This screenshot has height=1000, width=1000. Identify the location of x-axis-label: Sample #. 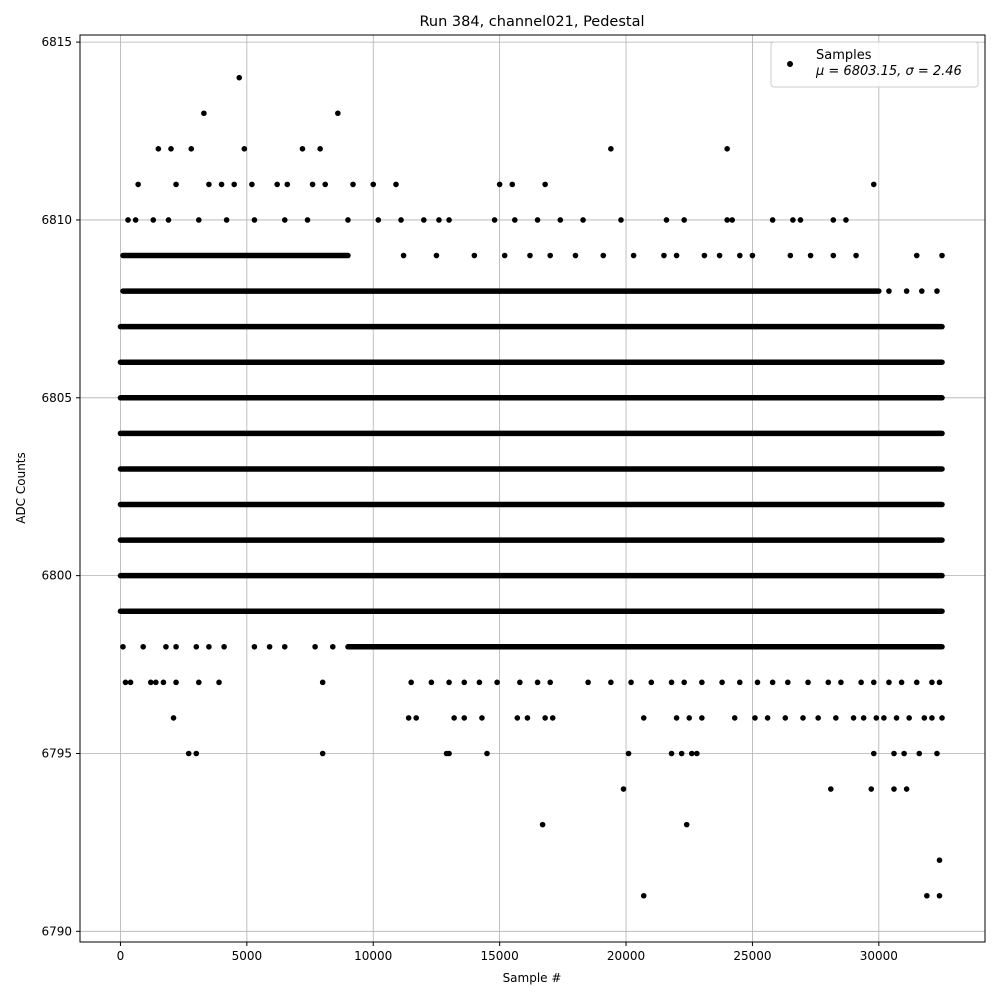
(532, 978).